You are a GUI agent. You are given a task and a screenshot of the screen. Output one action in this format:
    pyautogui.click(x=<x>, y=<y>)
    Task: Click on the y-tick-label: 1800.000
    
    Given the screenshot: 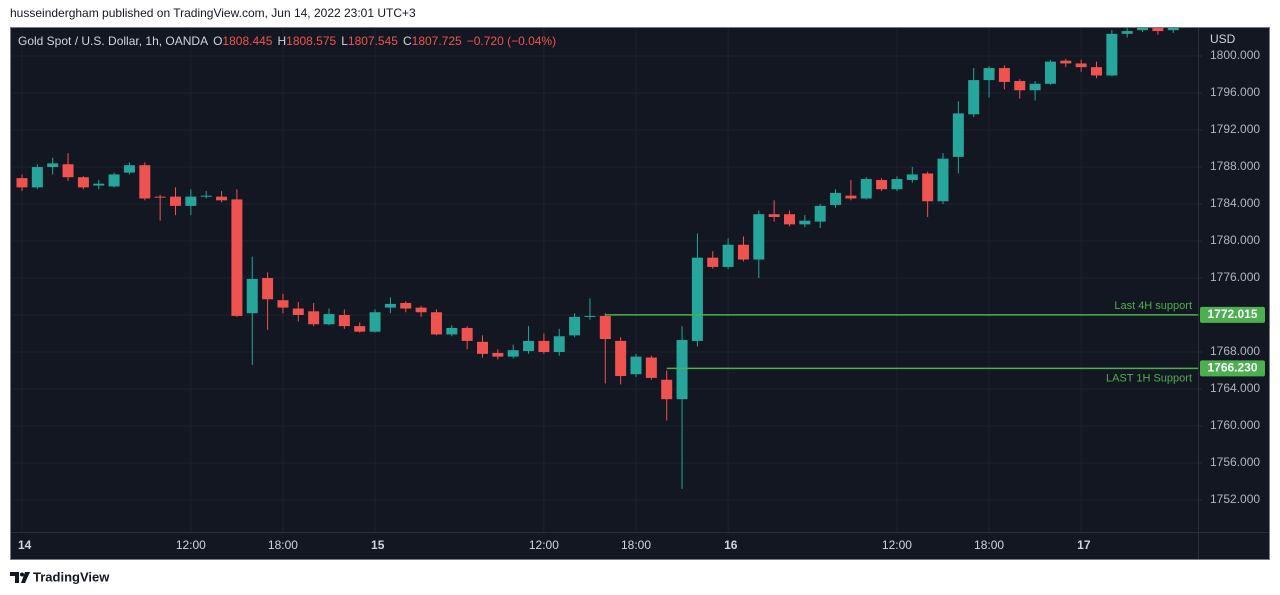 What is the action you would take?
    pyautogui.click(x=1235, y=55)
    